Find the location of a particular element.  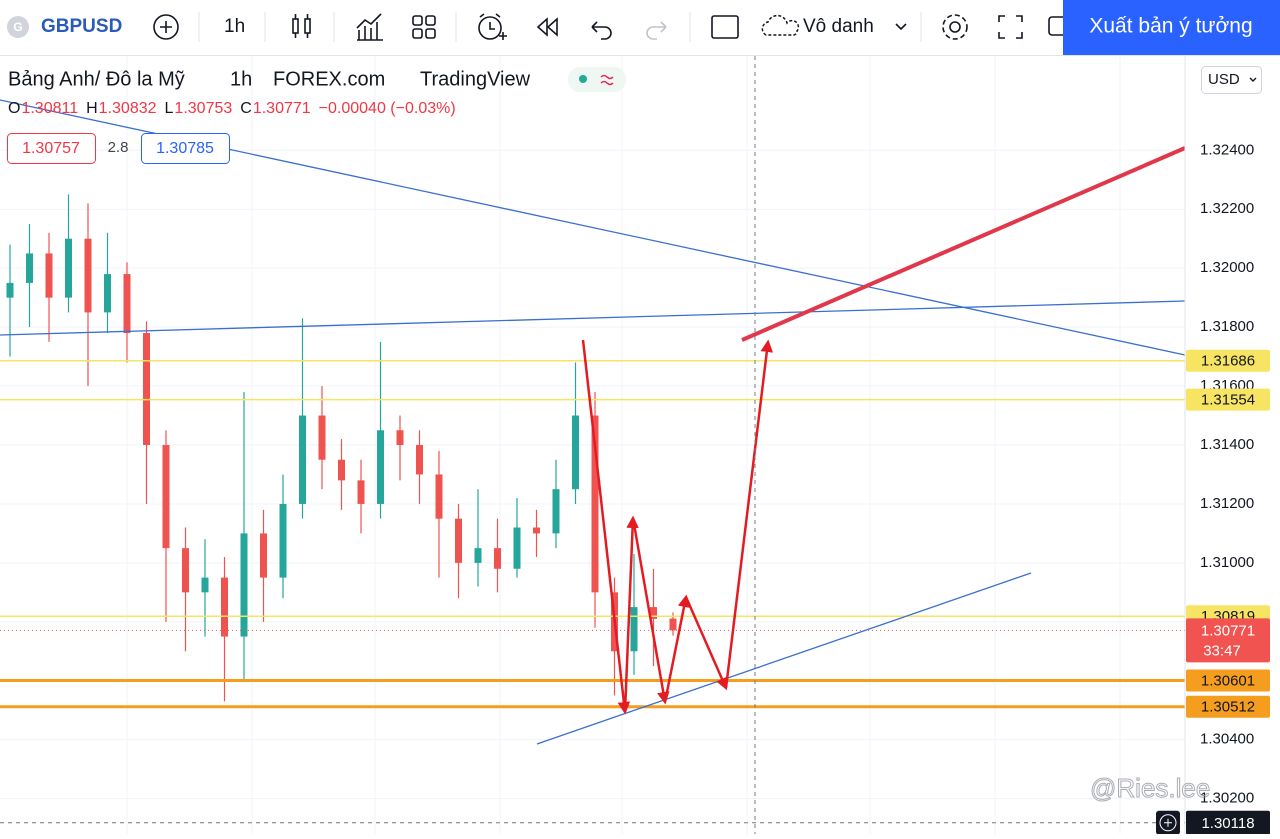

exchange: FOREX.com is located at coordinates (329, 79).